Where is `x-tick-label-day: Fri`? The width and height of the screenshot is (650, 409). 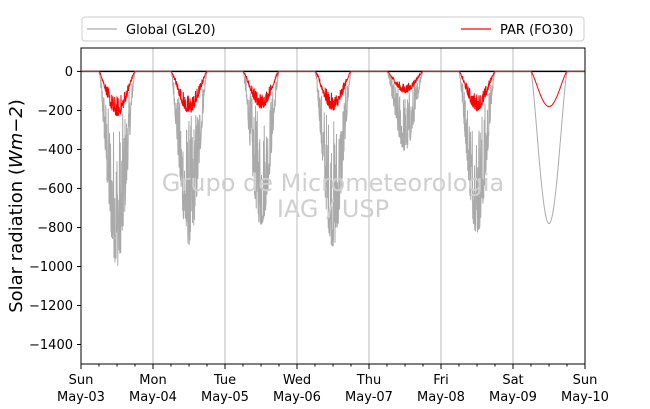 x-tick-label-day: Fri is located at coordinates (441, 380).